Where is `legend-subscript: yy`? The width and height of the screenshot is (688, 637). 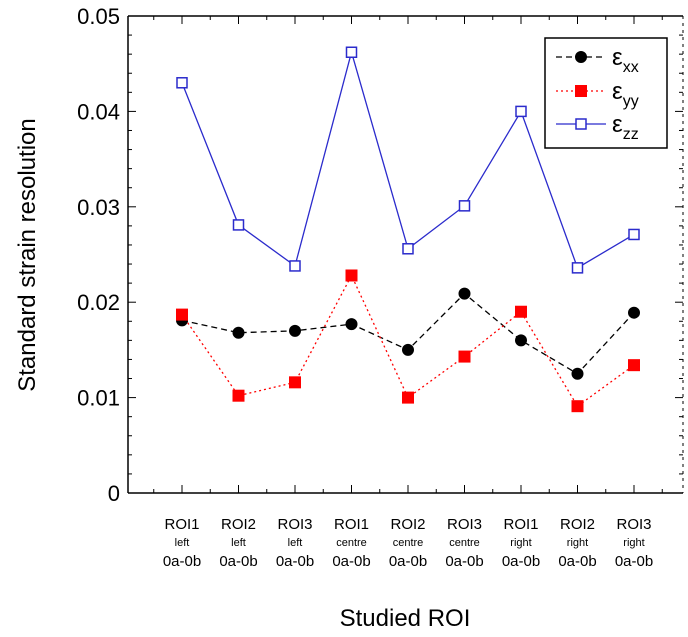 legend-subscript: yy is located at coordinates (631, 101).